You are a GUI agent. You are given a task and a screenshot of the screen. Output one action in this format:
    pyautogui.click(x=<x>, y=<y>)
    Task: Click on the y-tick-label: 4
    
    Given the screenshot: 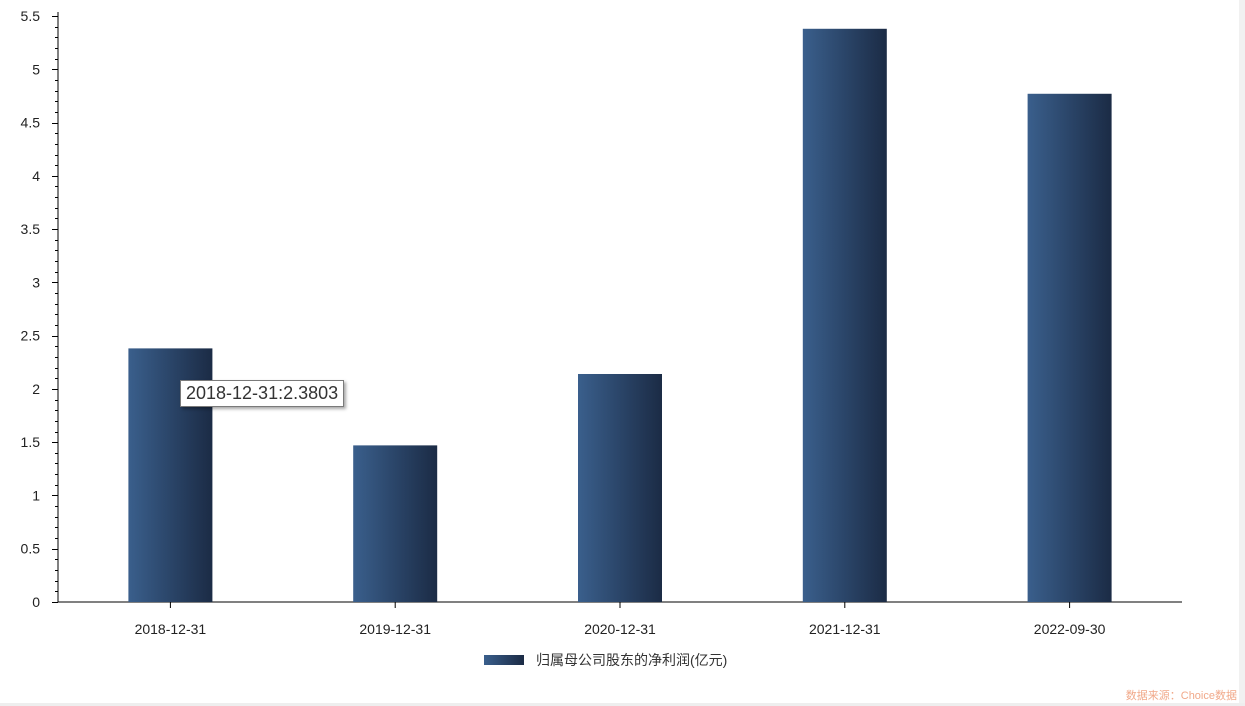 What is the action you would take?
    pyautogui.click(x=36, y=176)
    